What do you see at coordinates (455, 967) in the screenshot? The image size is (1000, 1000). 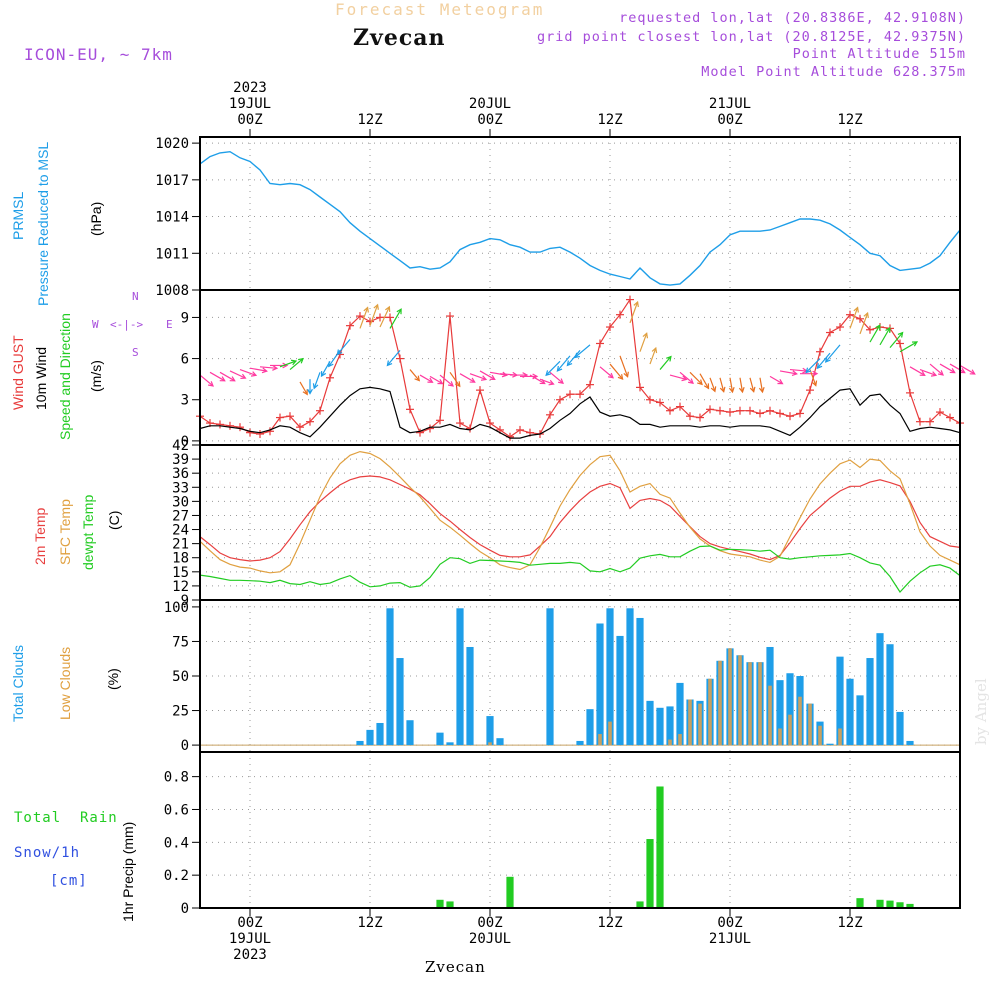 I see `footer-location: Zvecan` at bounding box center [455, 967].